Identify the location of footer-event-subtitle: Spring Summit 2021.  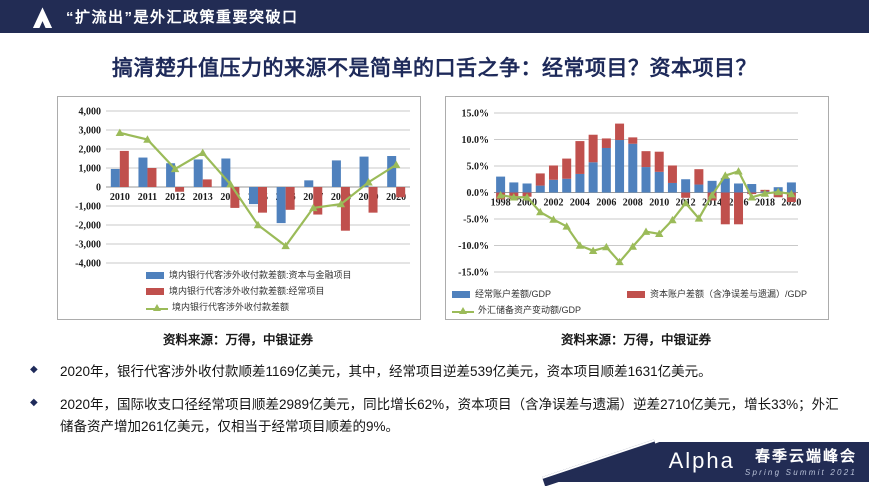
(800, 472).